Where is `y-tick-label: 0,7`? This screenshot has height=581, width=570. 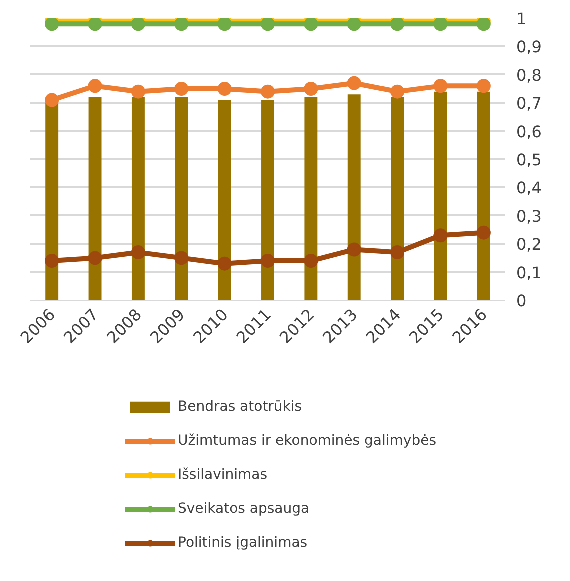 y-tick-label: 0,7 is located at coordinates (529, 104).